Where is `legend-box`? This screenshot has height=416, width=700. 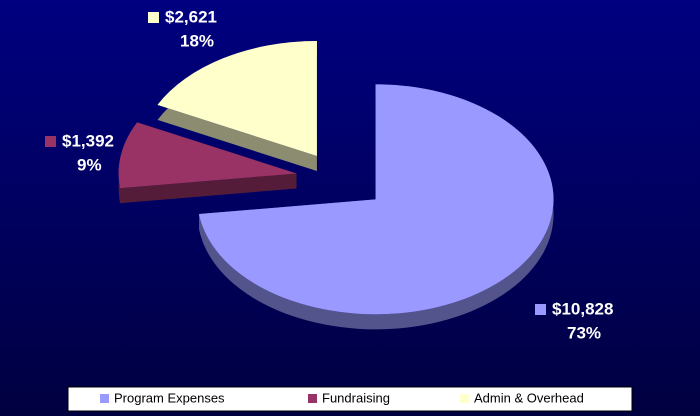
legend-box is located at coordinates (350, 399).